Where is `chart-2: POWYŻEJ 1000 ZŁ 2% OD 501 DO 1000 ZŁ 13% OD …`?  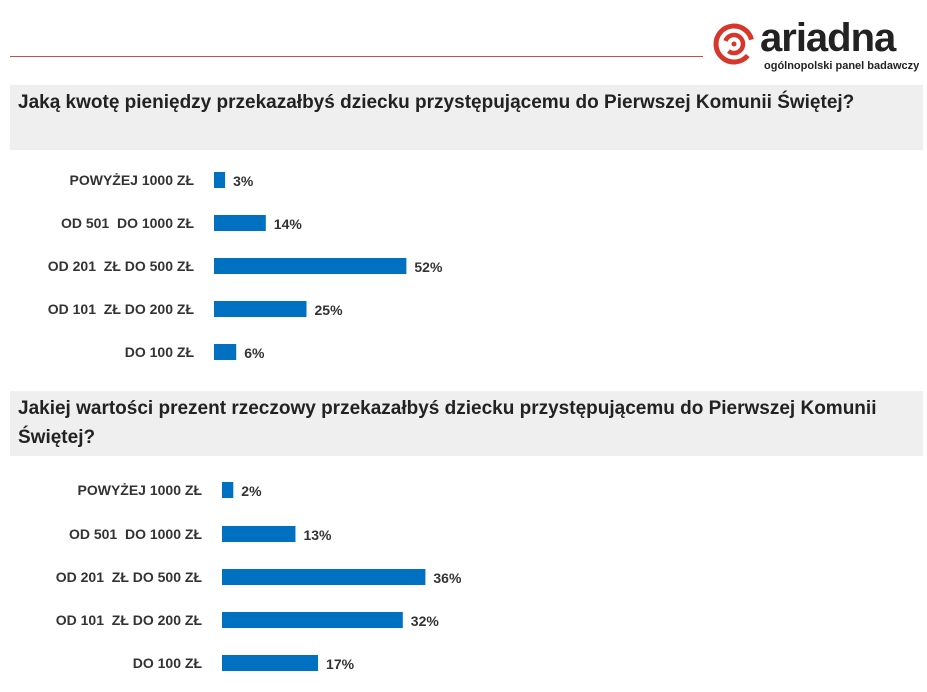
chart-2: POWYŻEJ 1000 ZŁ 2% OD 501 DO 1000 ZŁ 13% OD … is located at coordinates (259, 577).